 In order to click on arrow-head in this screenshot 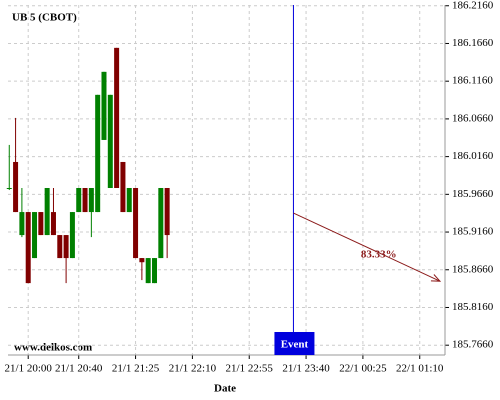, I will do `click(436, 278)`.